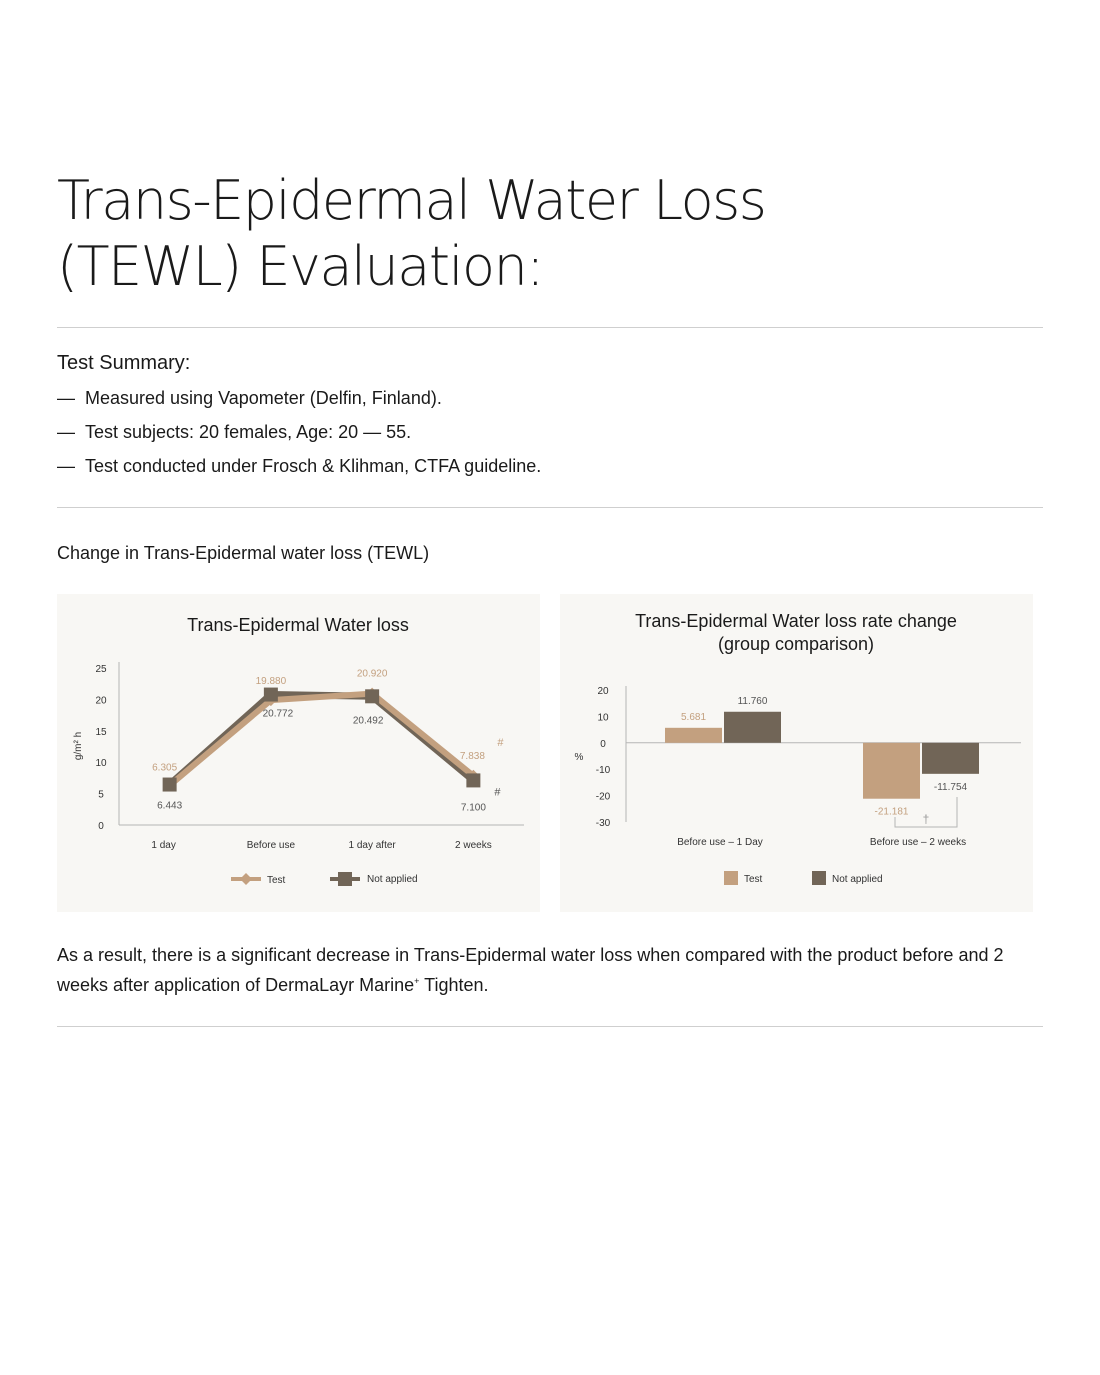 The width and height of the screenshot is (1100, 1375). Describe the element at coordinates (368, 720) in the screenshot. I see `data-label-not-applied: 20.492` at that location.